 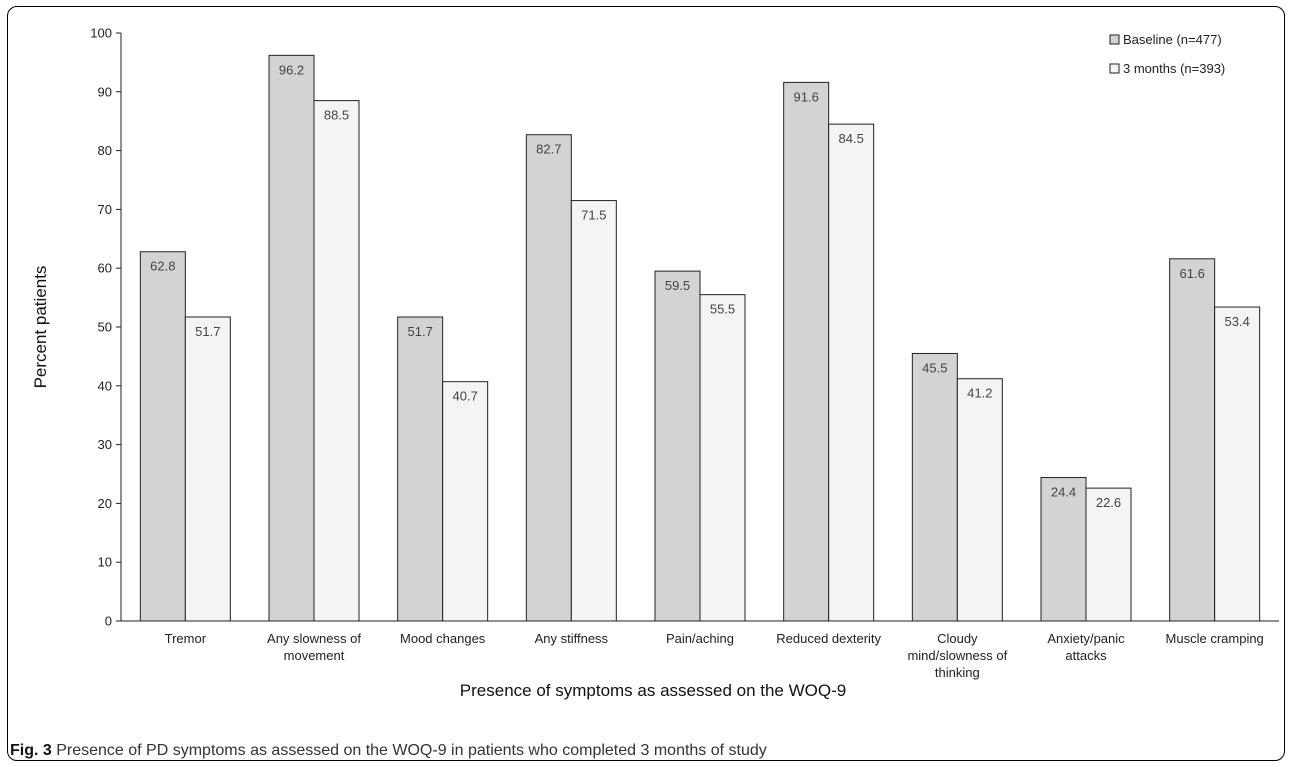 What do you see at coordinates (1114, 39) in the screenshot?
I see `legend-swatch-baseline` at bounding box center [1114, 39].